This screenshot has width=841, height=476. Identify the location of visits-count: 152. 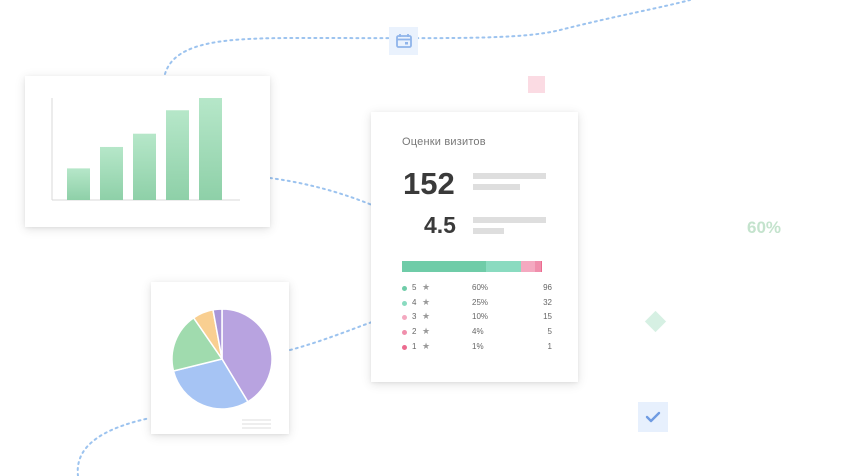
(429, 183).